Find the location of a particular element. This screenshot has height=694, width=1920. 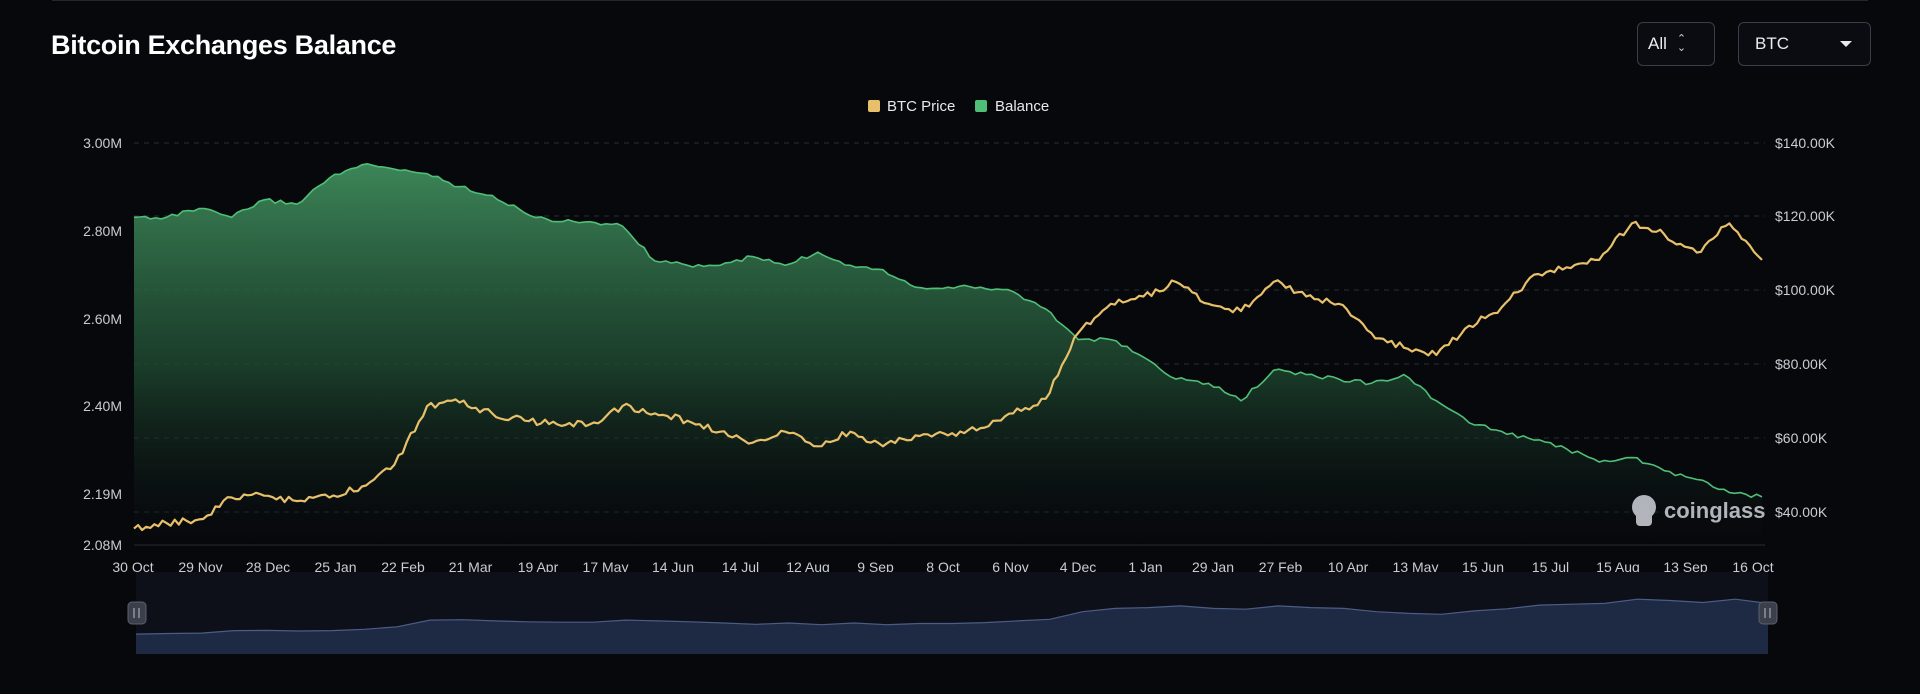

left-axis-tick: 3.00M is located at coordinates (102, 143).